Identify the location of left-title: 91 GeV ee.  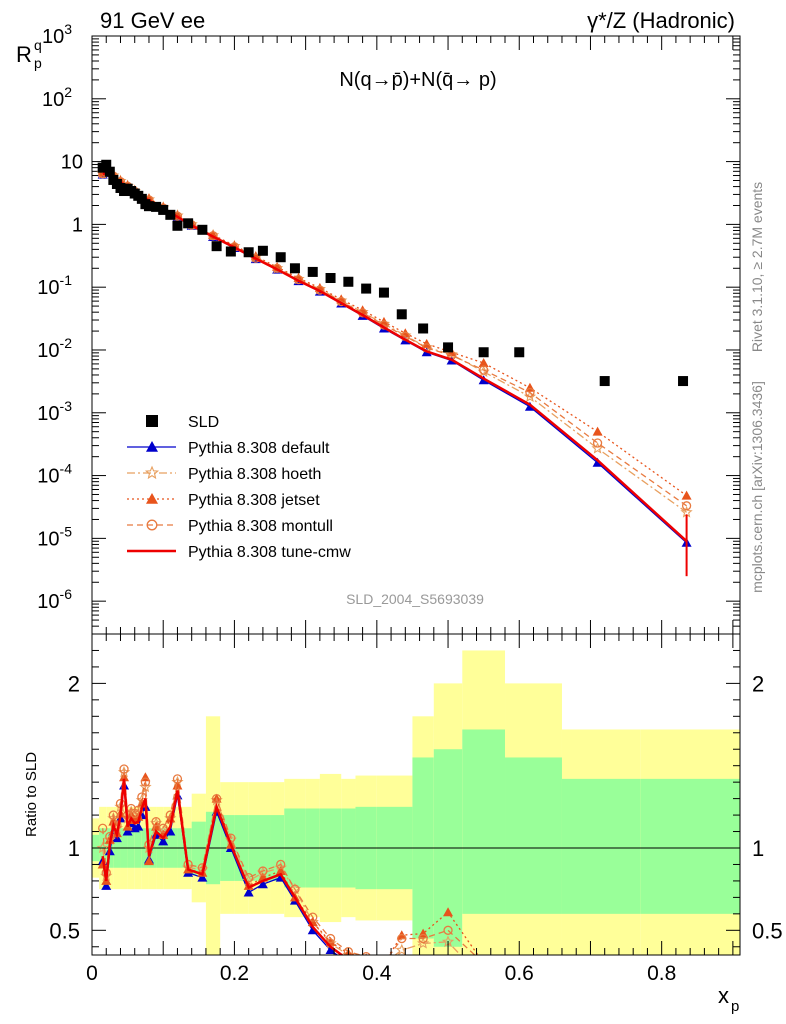
(152, 20).